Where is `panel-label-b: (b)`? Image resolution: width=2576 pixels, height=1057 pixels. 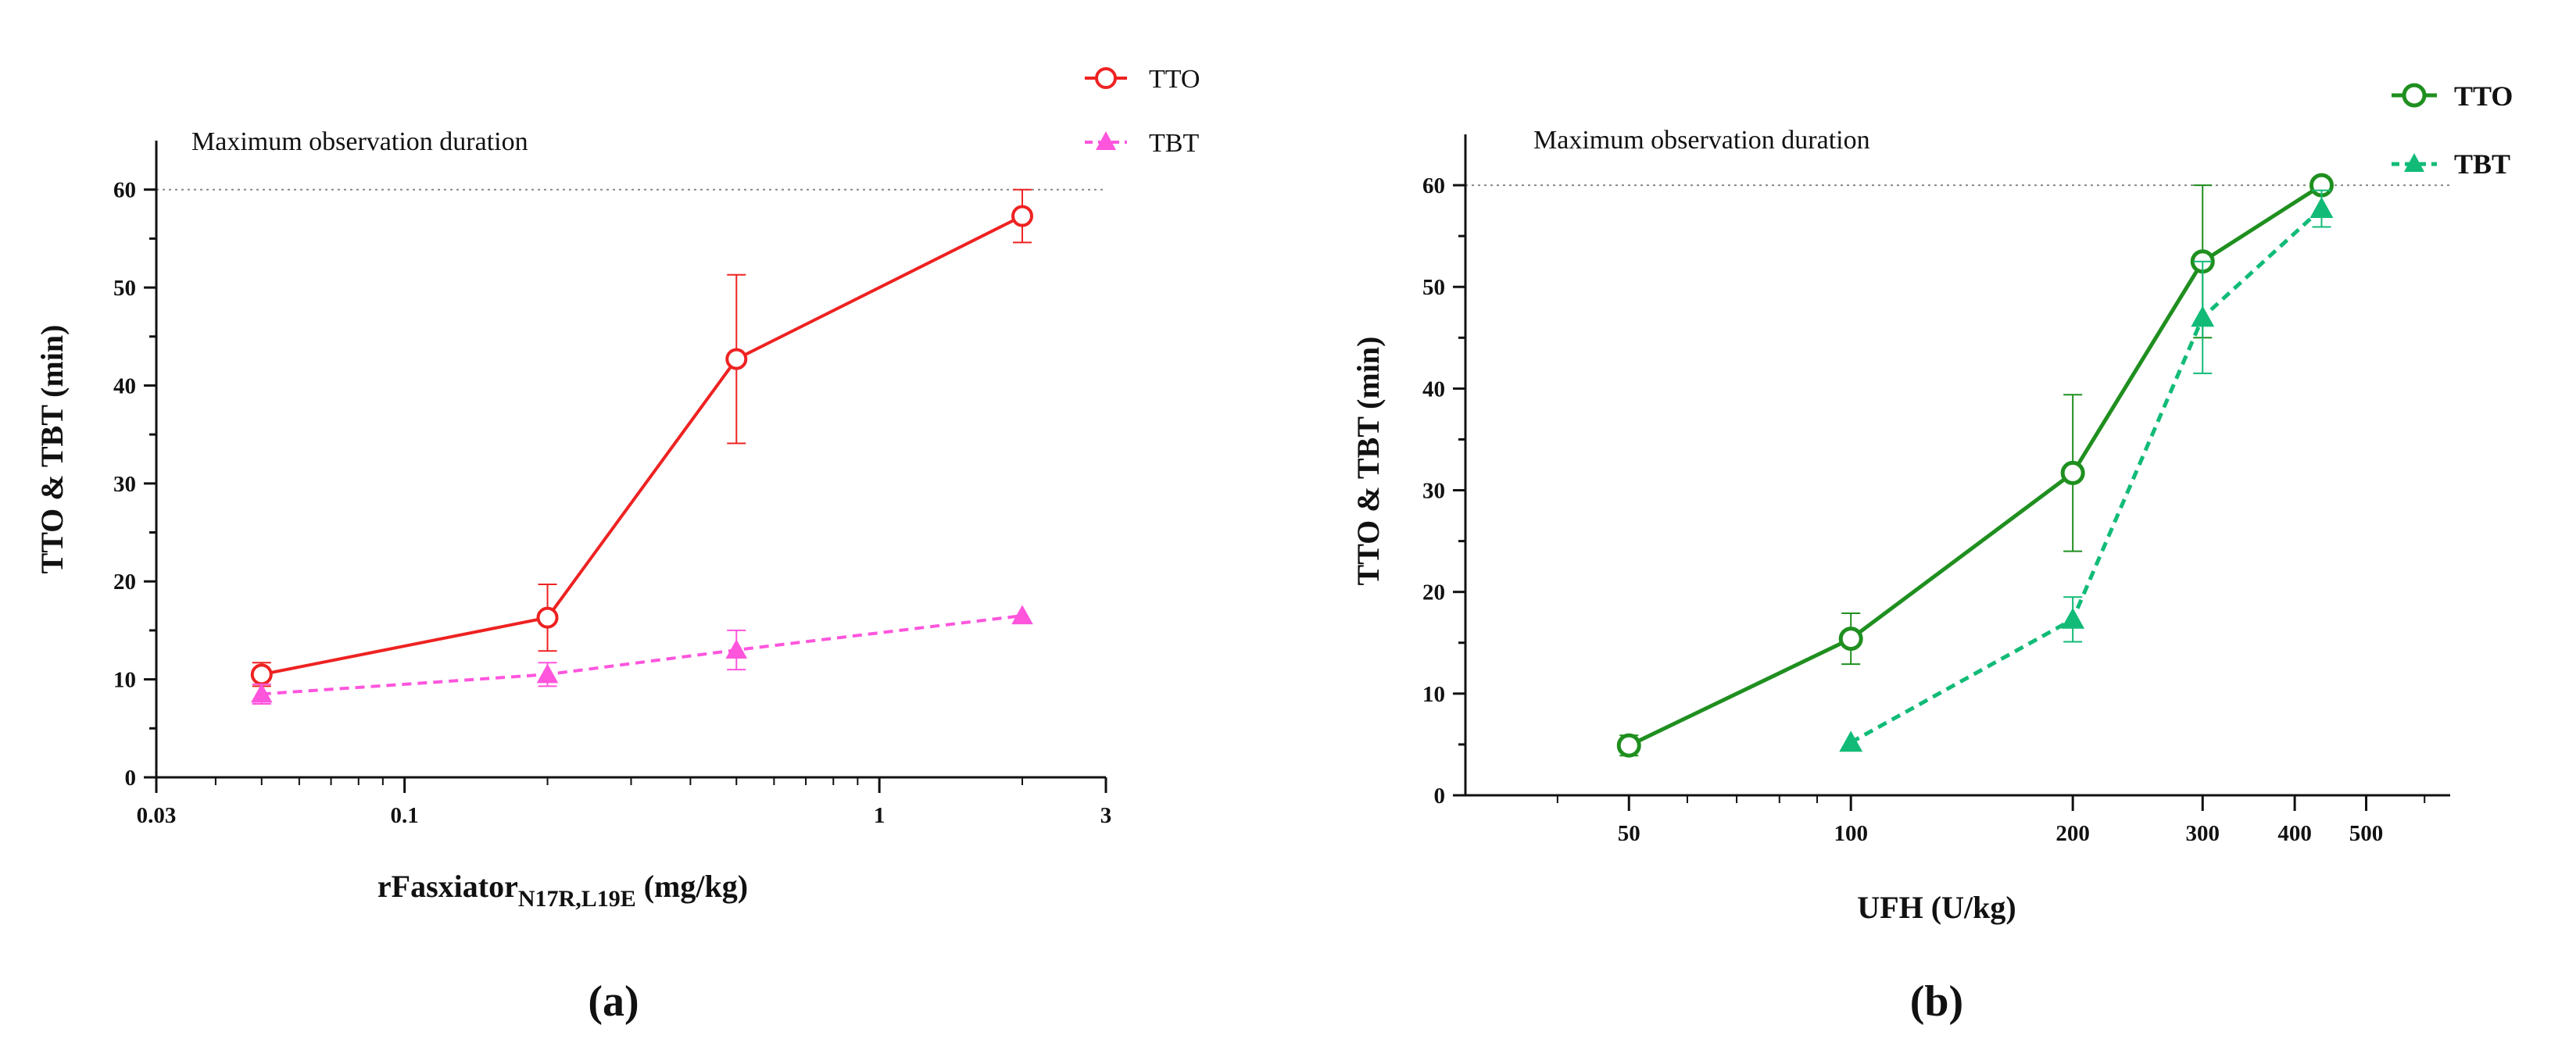
panel-label-b: (b) is located at coordinates (1936, 1002).